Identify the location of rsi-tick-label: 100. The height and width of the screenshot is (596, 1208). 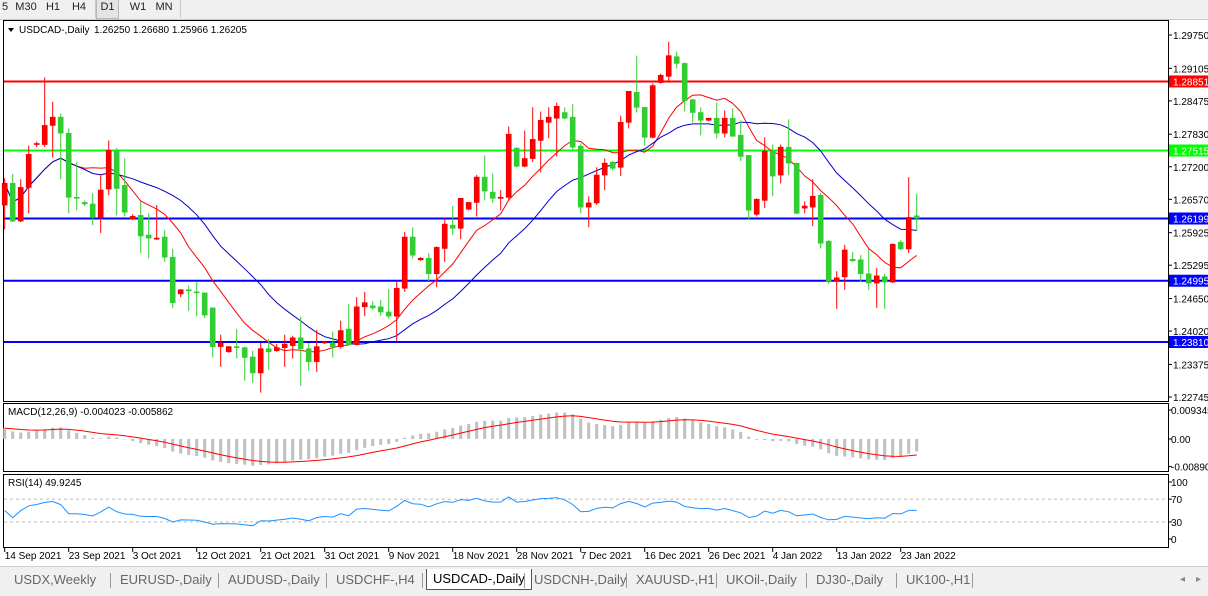
(1179, 483).